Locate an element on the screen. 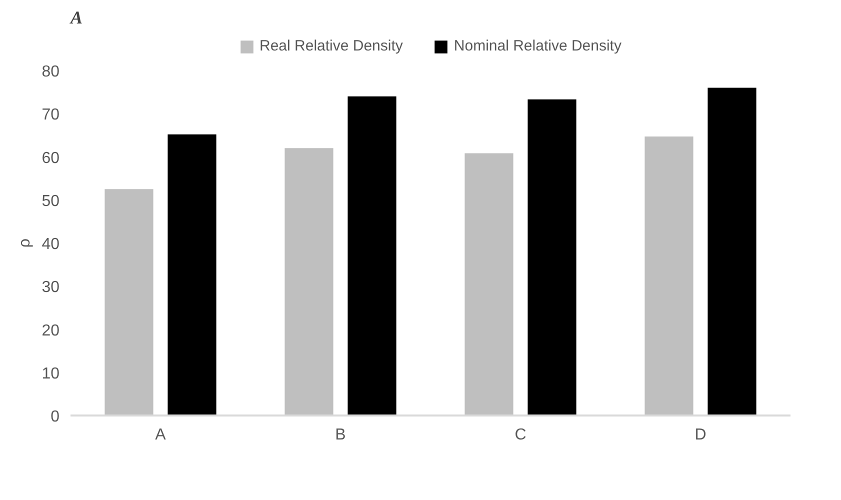 The image size is (841, 500). x-tick-label: B is located at coordinates (340, 435).